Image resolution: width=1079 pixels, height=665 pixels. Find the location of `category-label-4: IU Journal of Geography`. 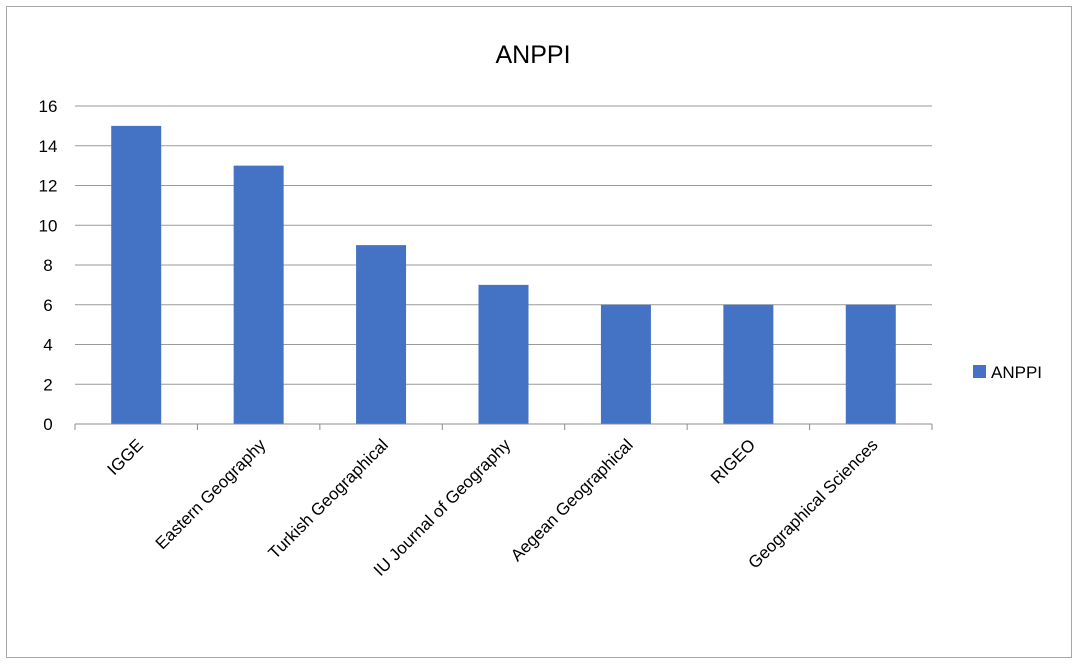

category-label-4: IU Journal of Geography is located at coordinates (442, 507).